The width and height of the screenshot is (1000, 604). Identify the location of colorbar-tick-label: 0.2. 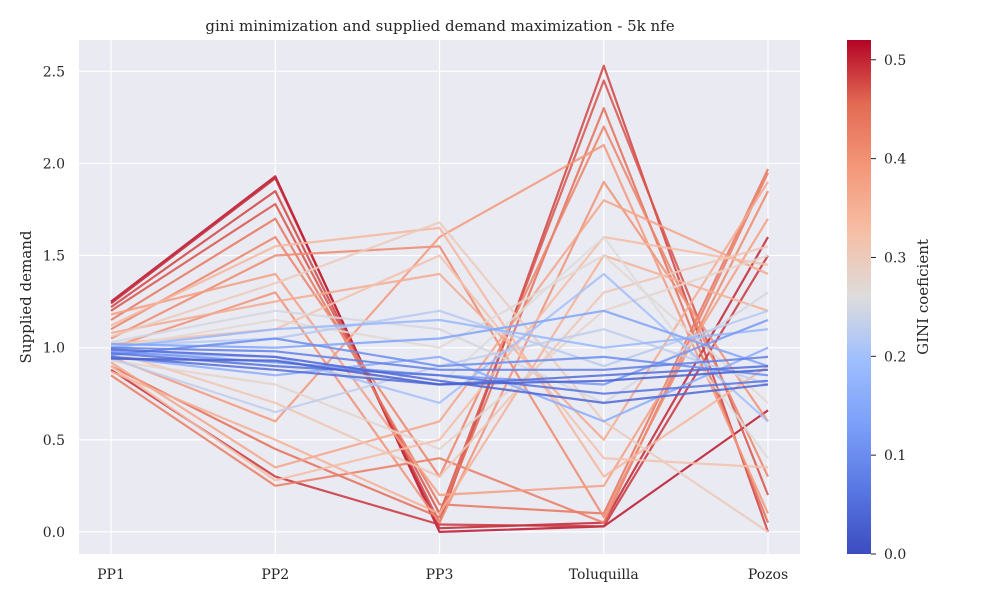
(895, 357).